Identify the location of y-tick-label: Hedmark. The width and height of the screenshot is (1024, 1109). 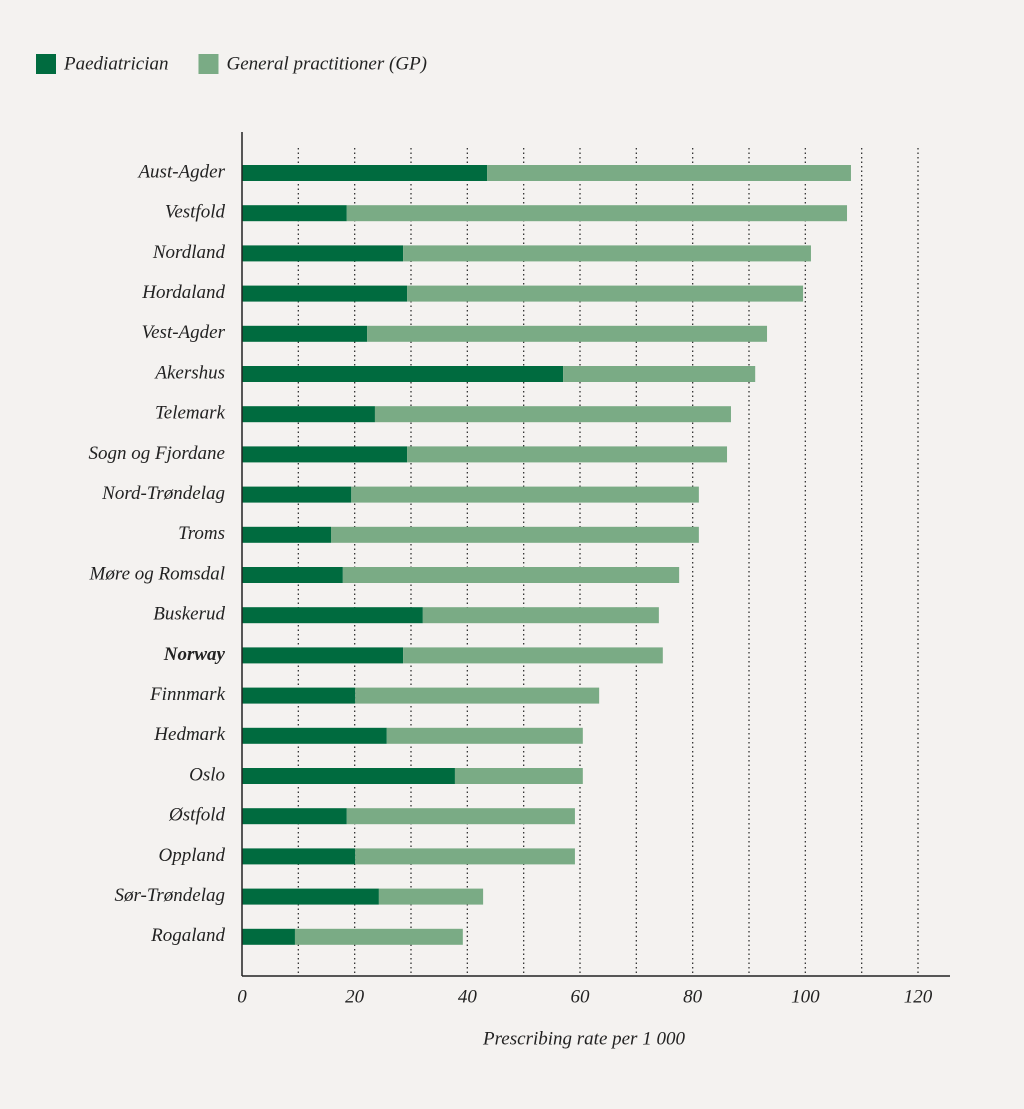
(189, 734).